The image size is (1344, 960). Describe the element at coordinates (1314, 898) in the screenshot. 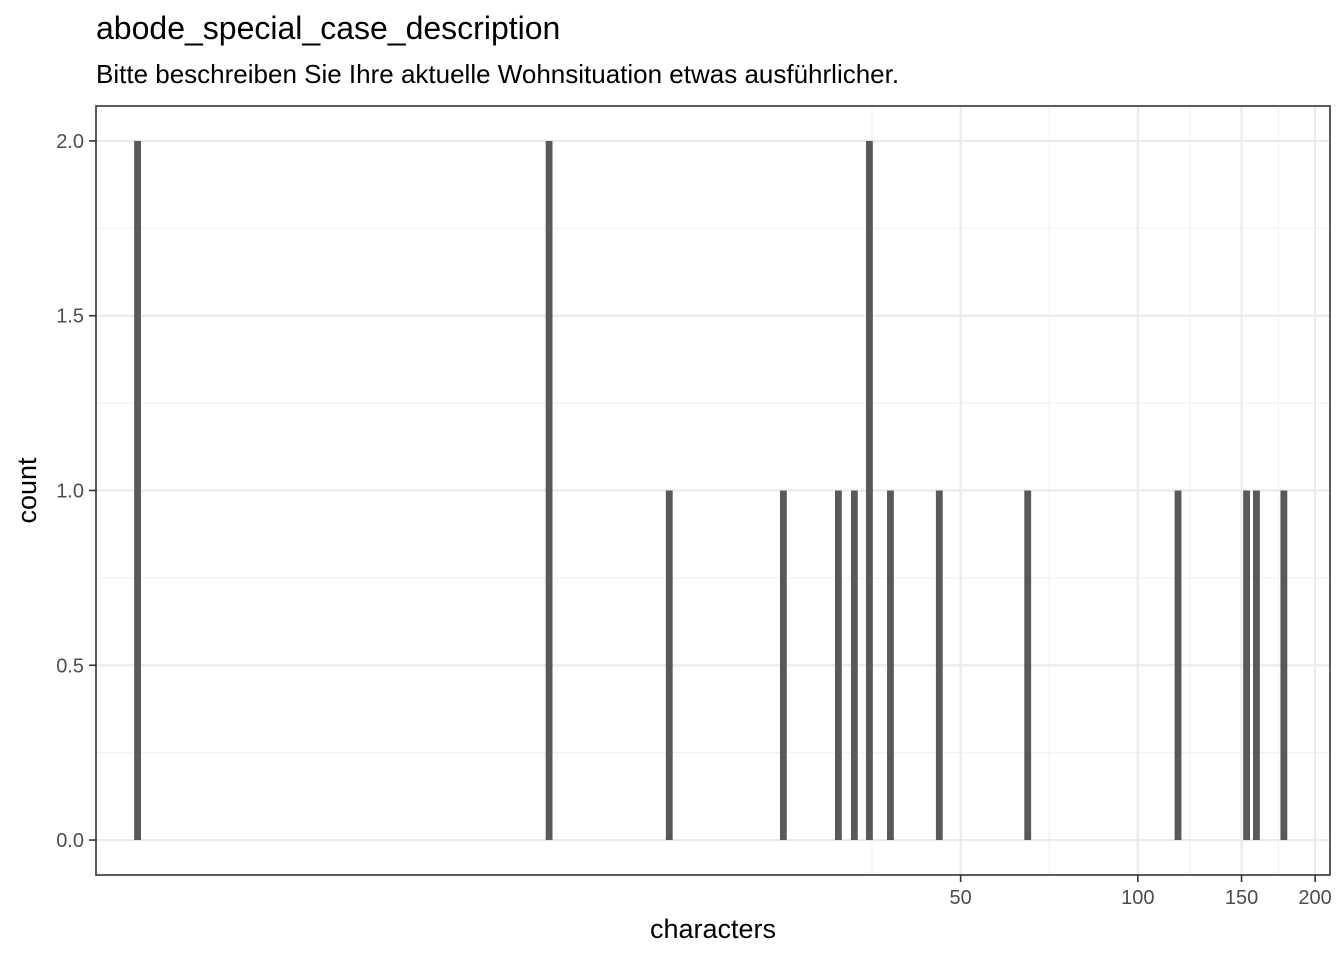

I see `x-tick-label: 200` at that location.